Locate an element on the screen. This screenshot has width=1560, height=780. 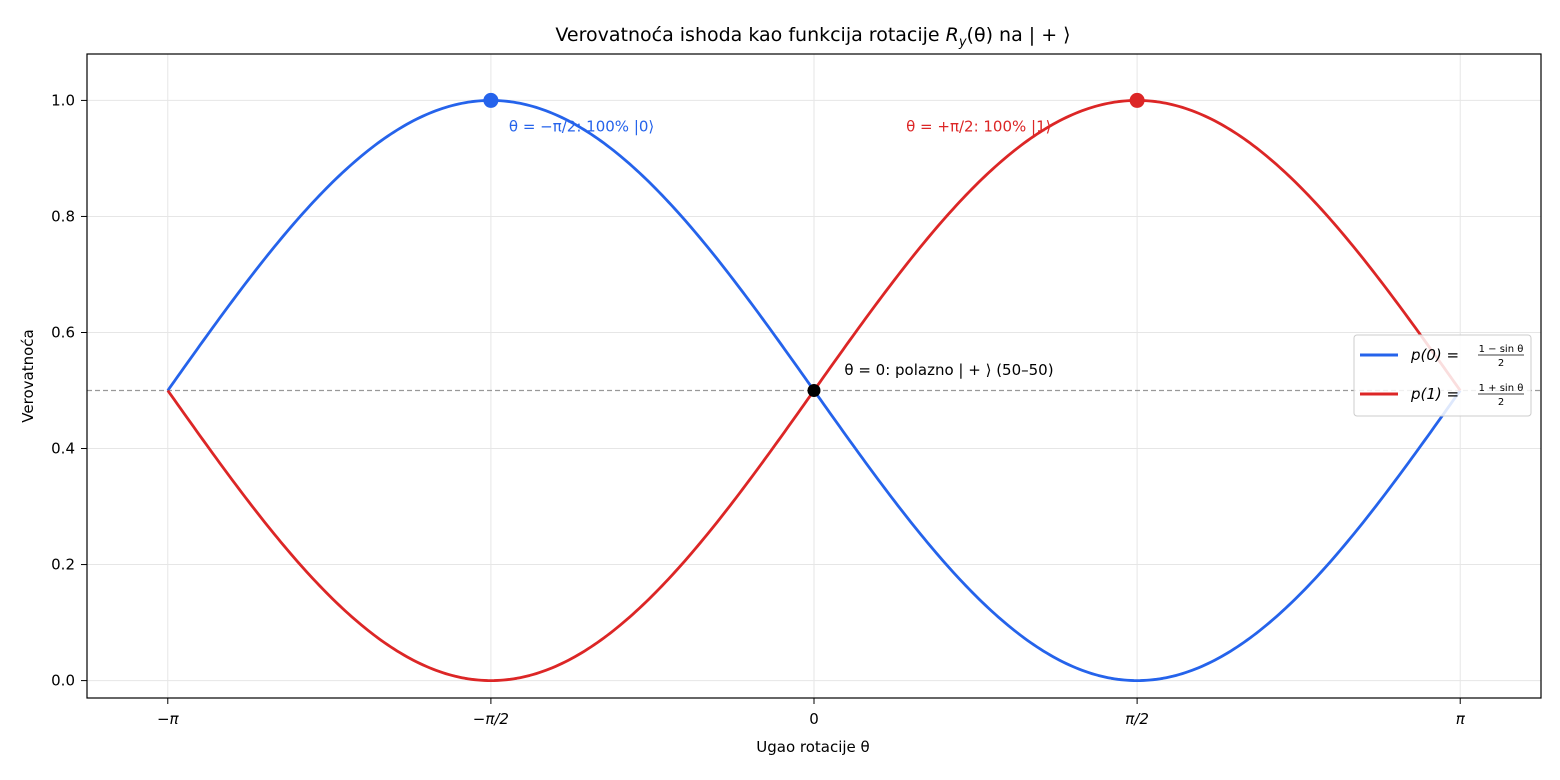
annotation-text: θ = −π/2: 100% |0⟩ is located at coordinates (581, 127).